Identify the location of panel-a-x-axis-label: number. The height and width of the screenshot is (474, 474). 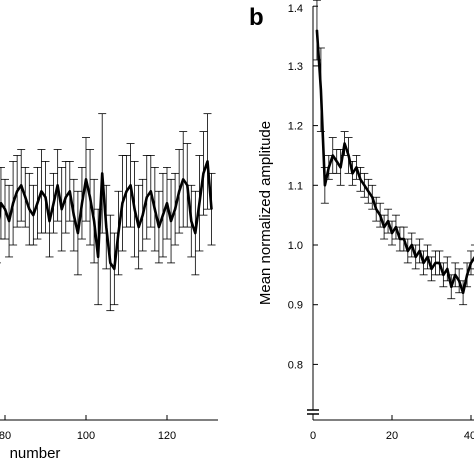
(35, 453).